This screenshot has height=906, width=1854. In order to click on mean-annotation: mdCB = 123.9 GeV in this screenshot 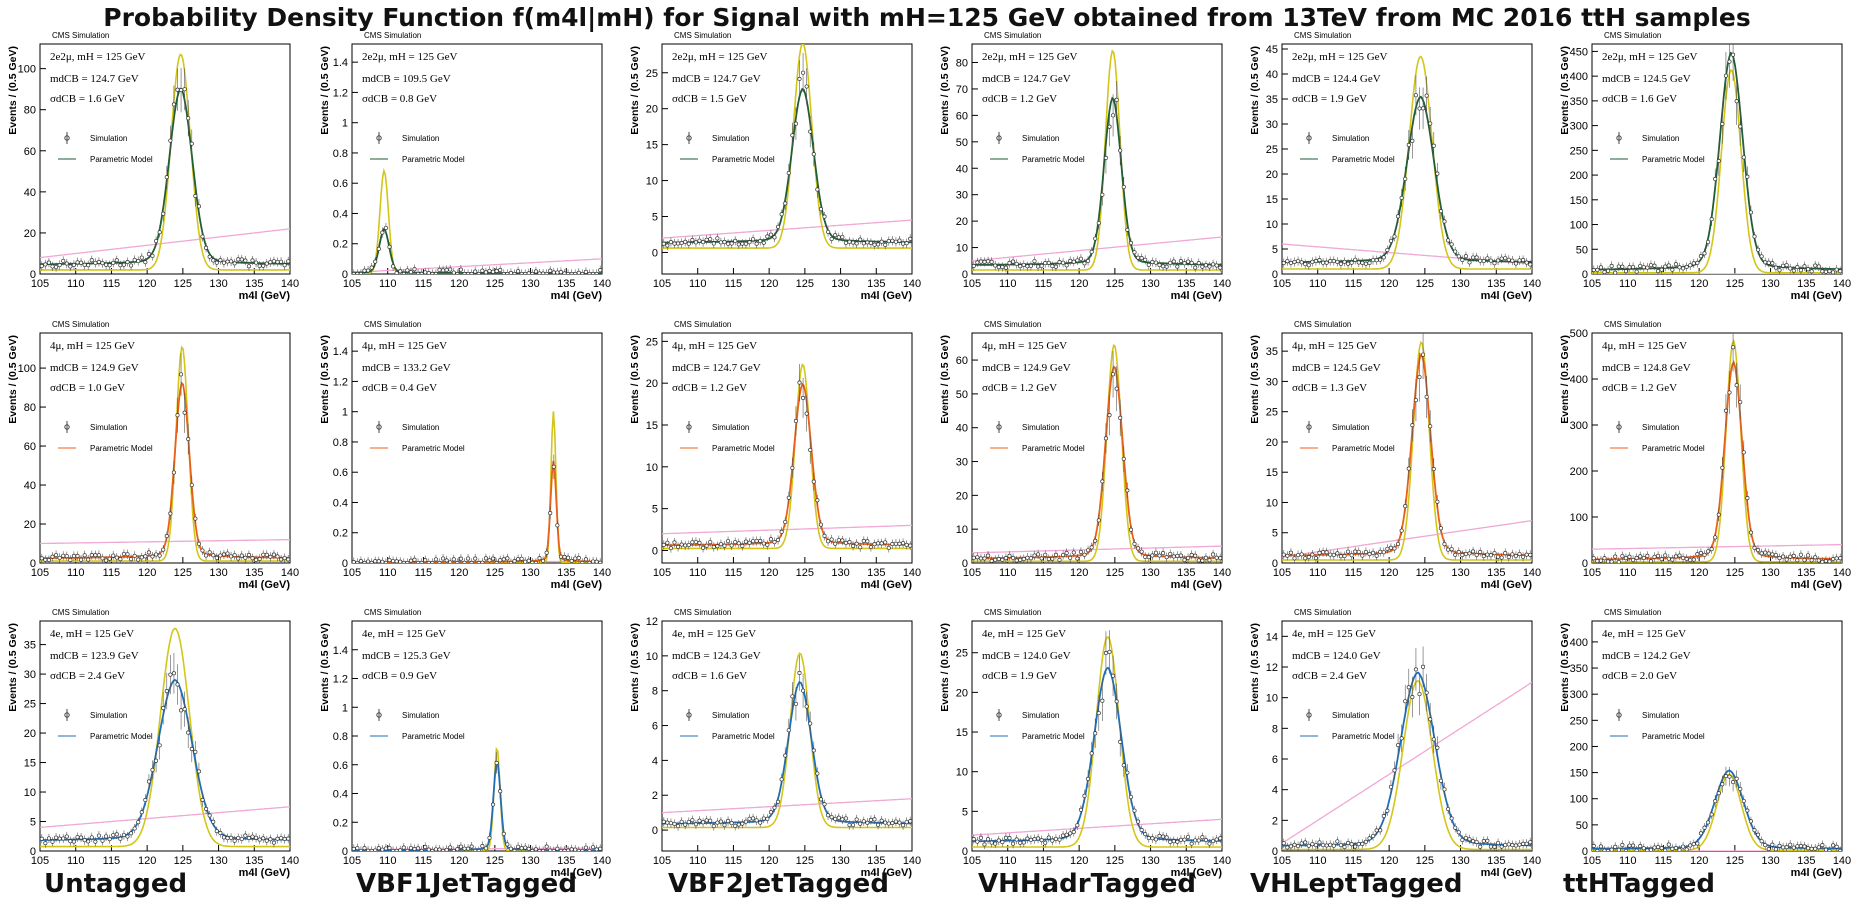, I will do `click(94, 656)`.